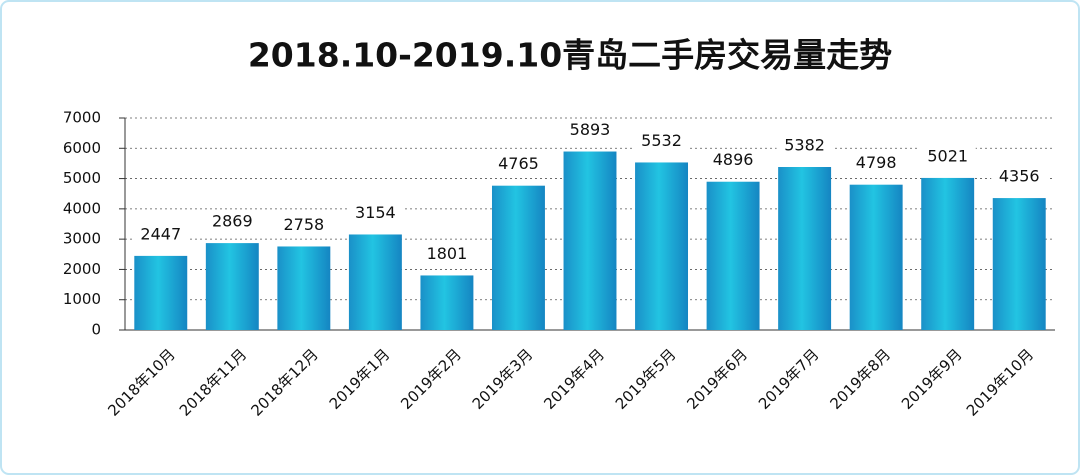 This screenshot has height=475, width=1080. Describe the element at coordinates (82, 299) in the screenshot. I see `y-tick-label: 1000` at that location.